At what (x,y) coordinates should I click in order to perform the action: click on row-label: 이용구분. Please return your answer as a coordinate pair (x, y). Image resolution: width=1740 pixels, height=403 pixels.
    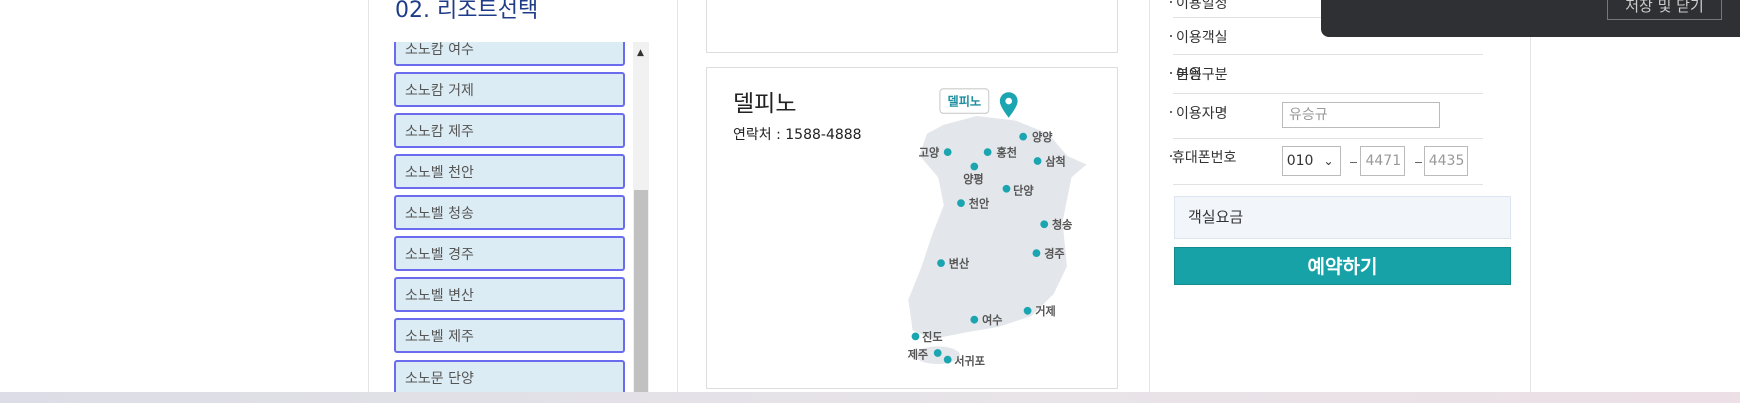
    Looking at the image, I should click on (1202, 75).